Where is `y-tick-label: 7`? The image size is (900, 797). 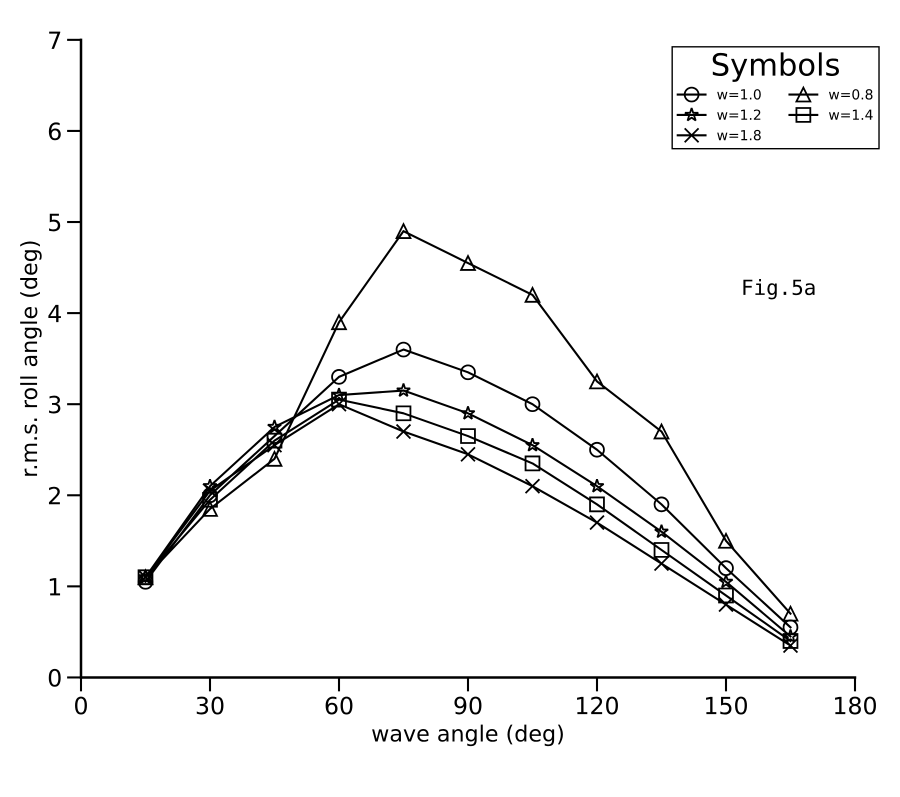 y-tick-label: 7 is located at coordinates (54, 40).